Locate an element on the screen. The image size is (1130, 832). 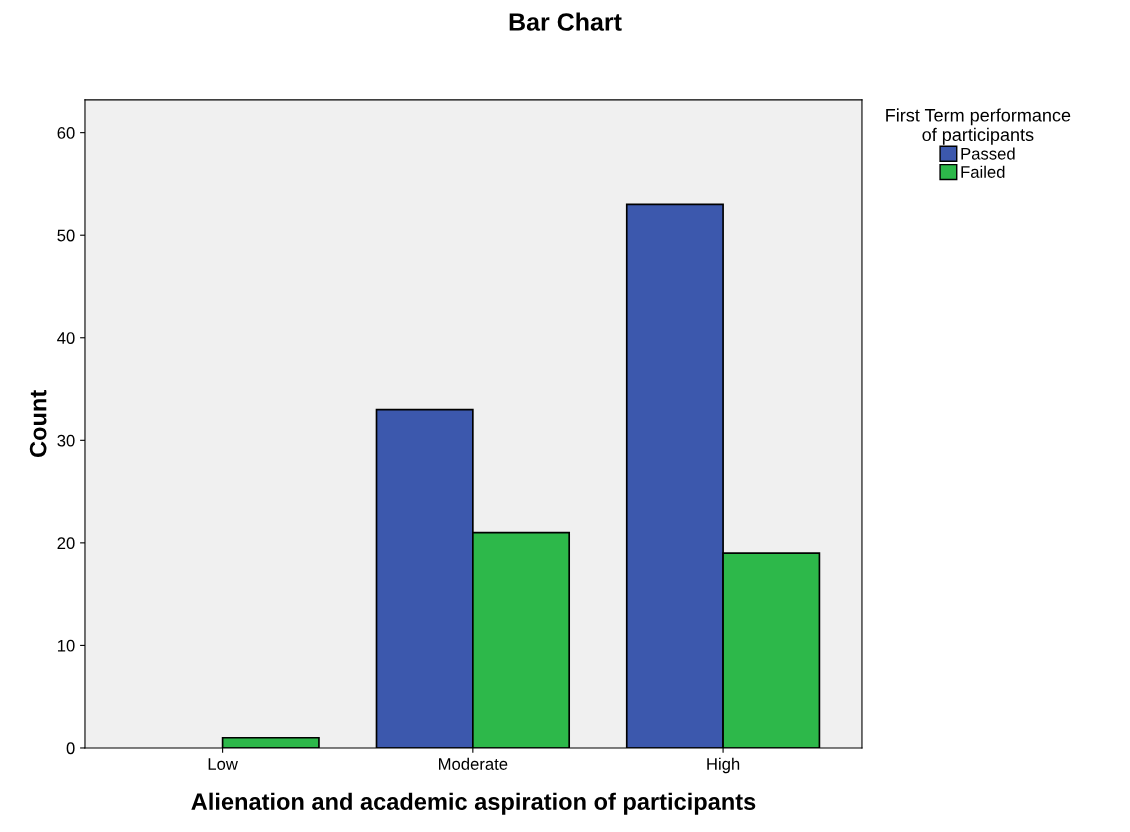
legend-title: First Term performance of participants is located at coordinates (978, 126).